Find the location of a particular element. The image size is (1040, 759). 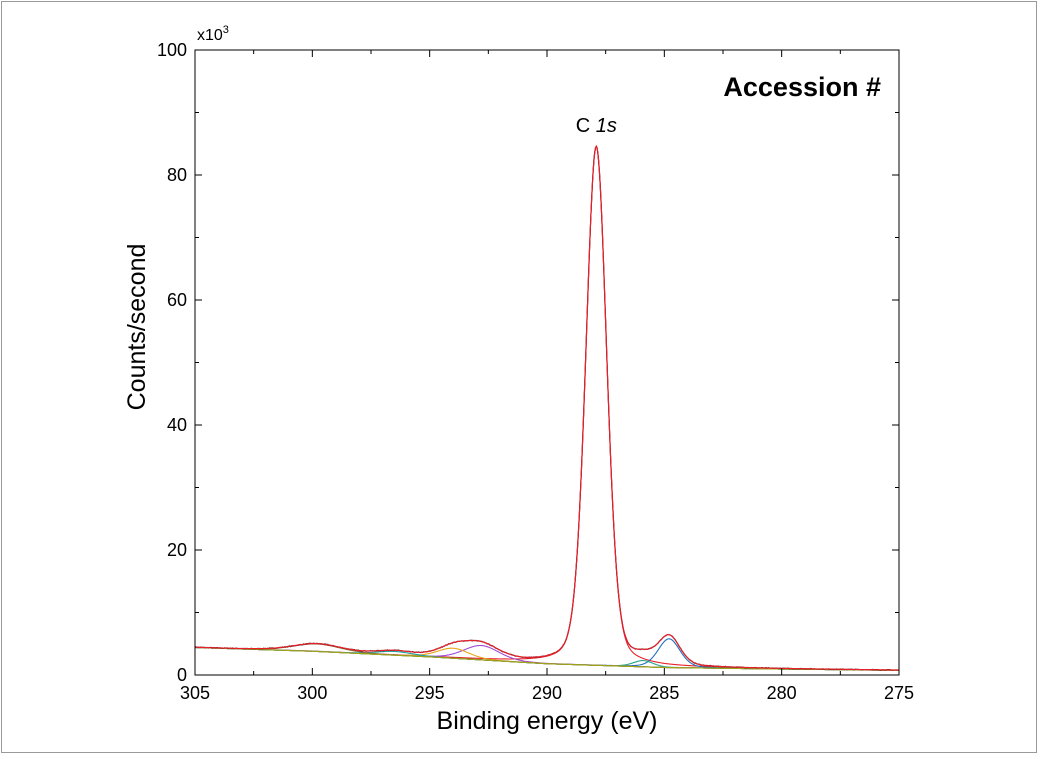

y-tick-label: 0 is located at coordinates (182, 675).